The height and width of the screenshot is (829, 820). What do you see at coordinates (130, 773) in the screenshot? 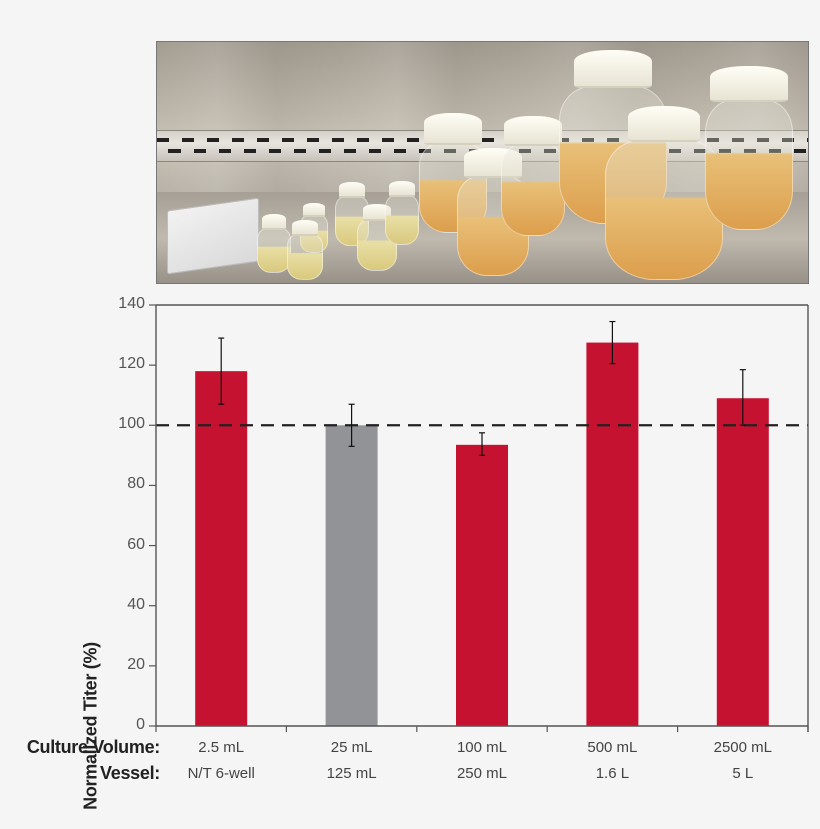
I see `vessel-header: Vessel:` at bounding box center [130, 773].